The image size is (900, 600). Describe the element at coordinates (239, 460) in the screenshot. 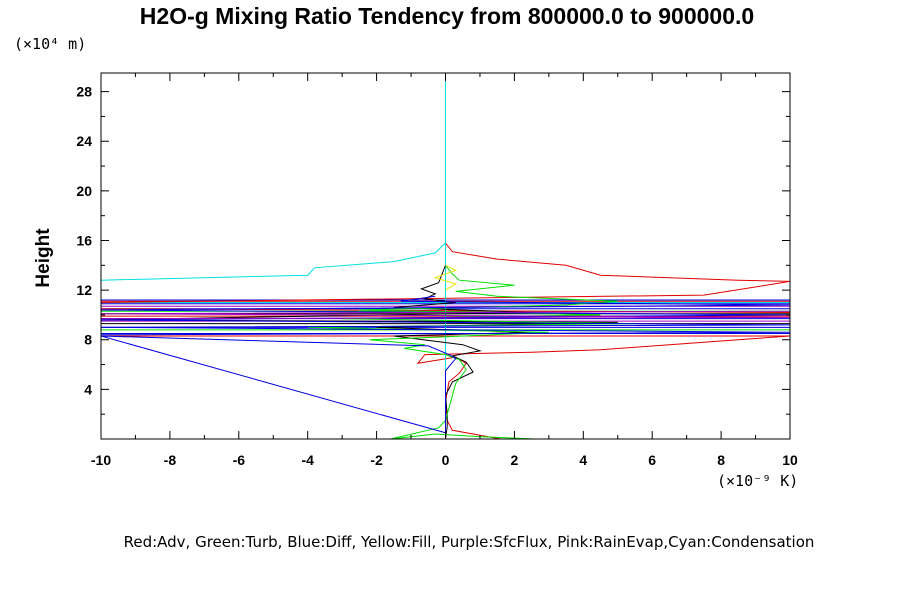

I see `x-tick-label: -6` at that location.